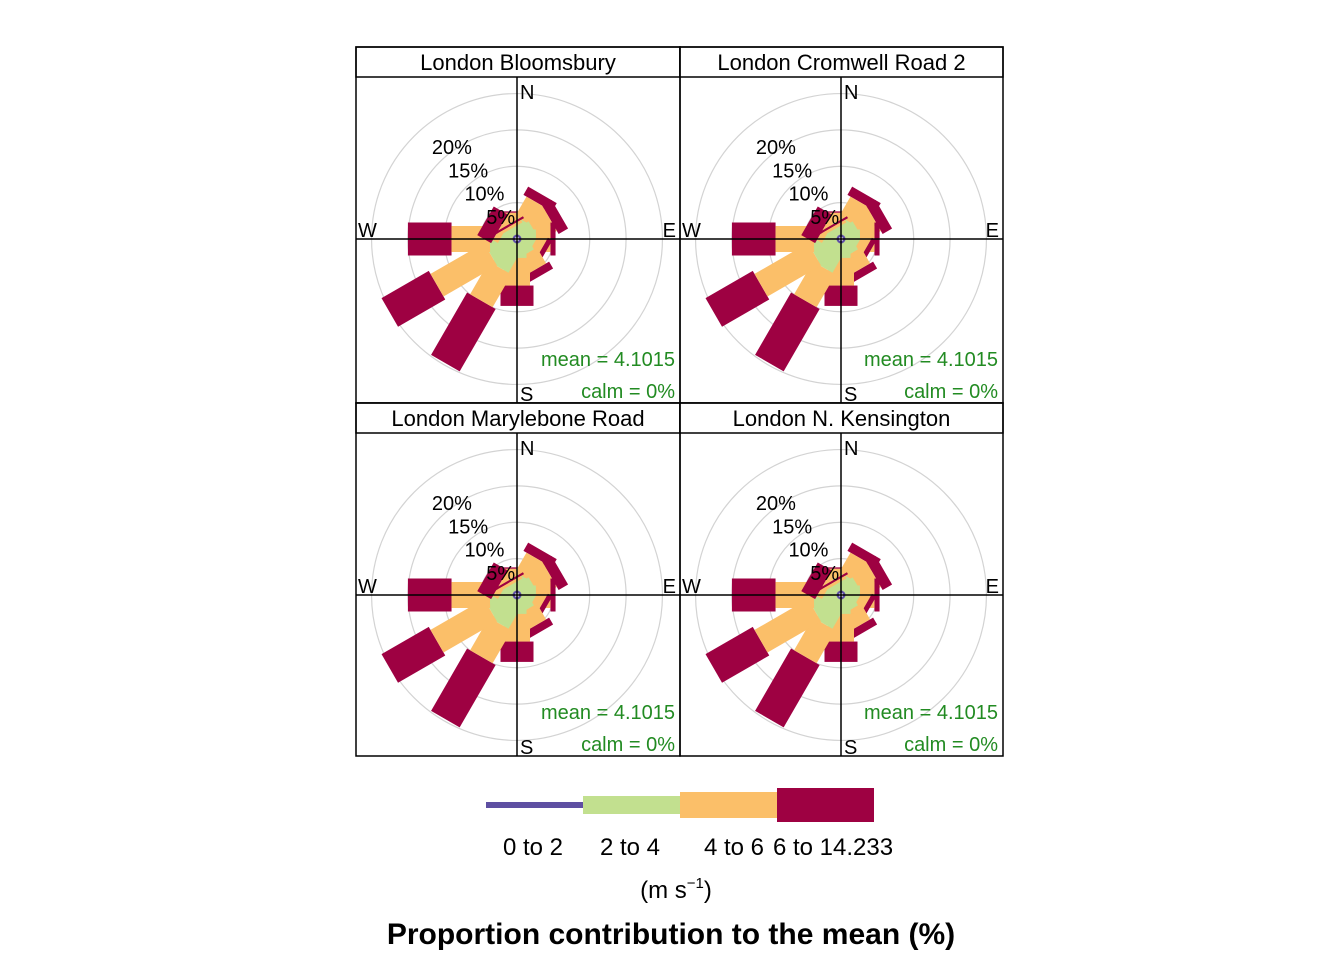  What do you see at coordinates (695, 883) in the screenshot?
I see `legend-units-superscript: −1` at bounding box center [695, 883].